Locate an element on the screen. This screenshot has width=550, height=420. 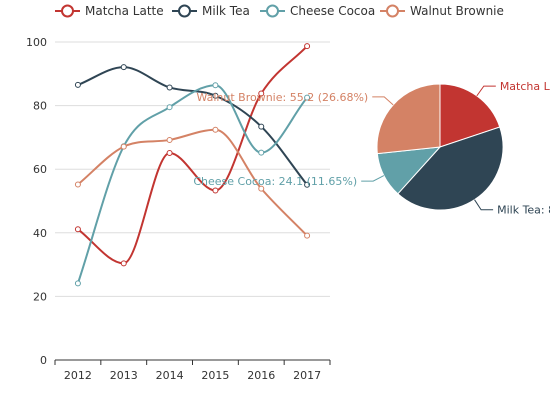
pie-slice-walnut-brownie is located at coordinates (408, 119).